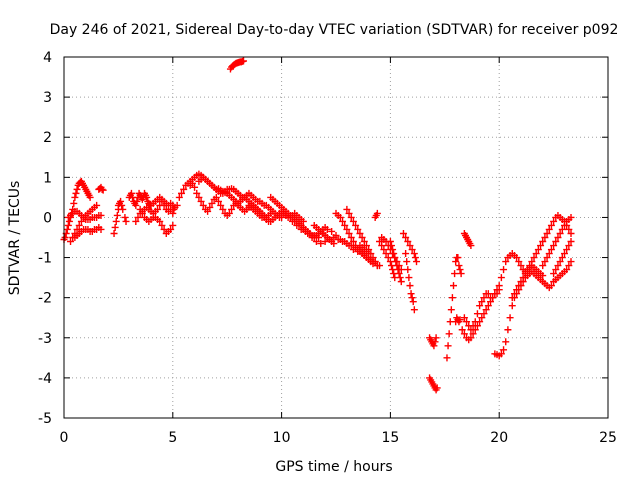  What do you see at coordinates (282, 438) in the screenshot?
I see `x-tick-label: 10` at bounding box center [282, 438].